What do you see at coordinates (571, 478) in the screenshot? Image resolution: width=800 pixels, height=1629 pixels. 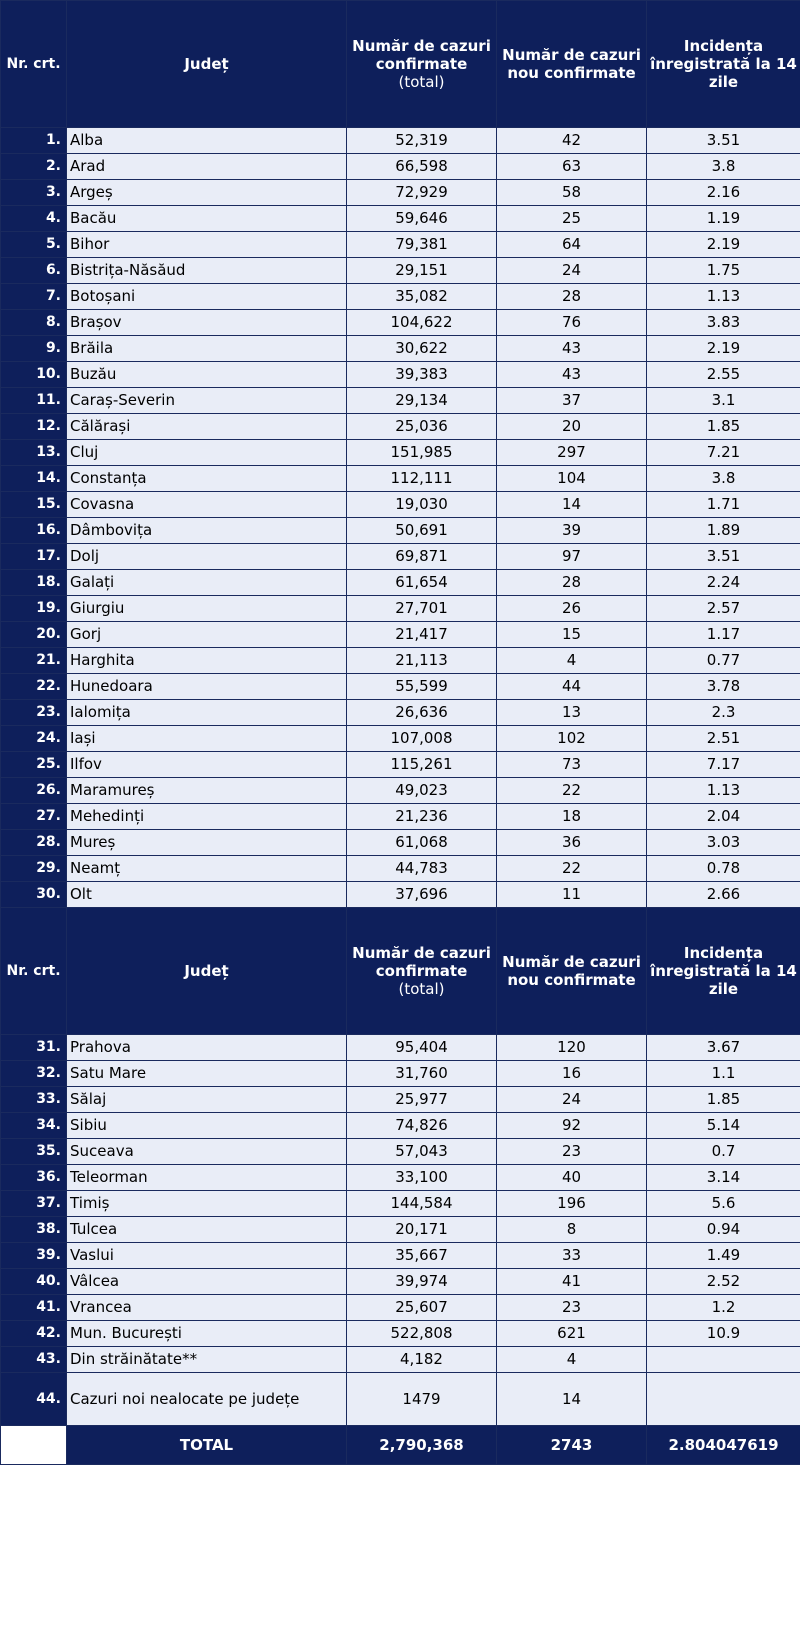 I see `new-cases: 104` at bounding box center [571, 478].